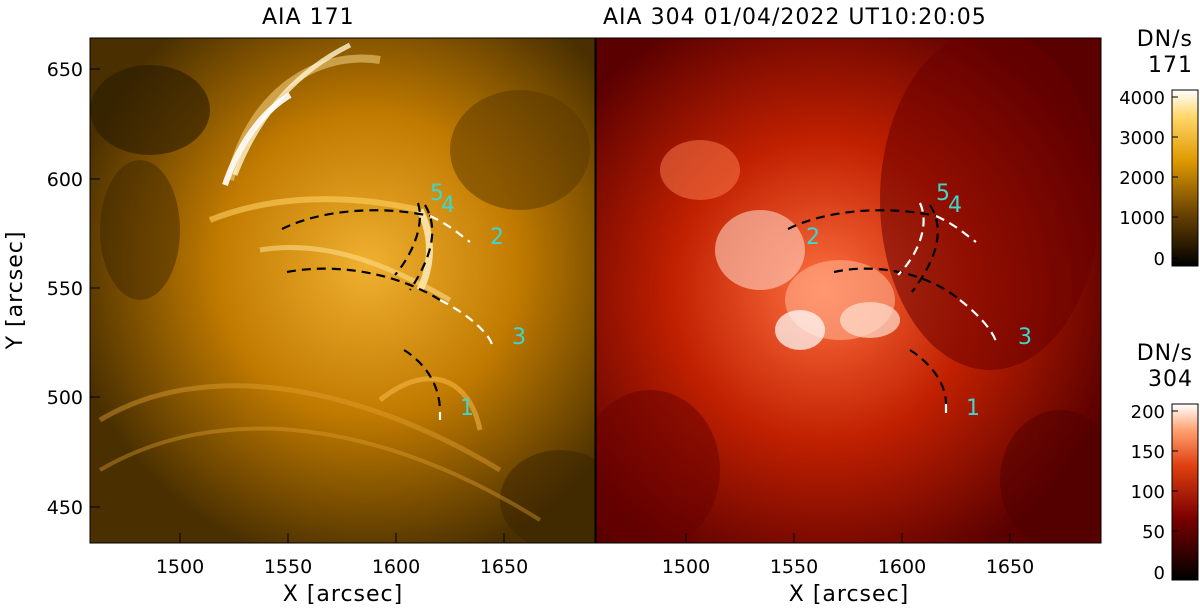 The image size is (1200, 611). What do you see at coordinates (1148, 452) in the screenshot?
I see `colorbar-304-tick: 150` at bounding box center [1148, 452].